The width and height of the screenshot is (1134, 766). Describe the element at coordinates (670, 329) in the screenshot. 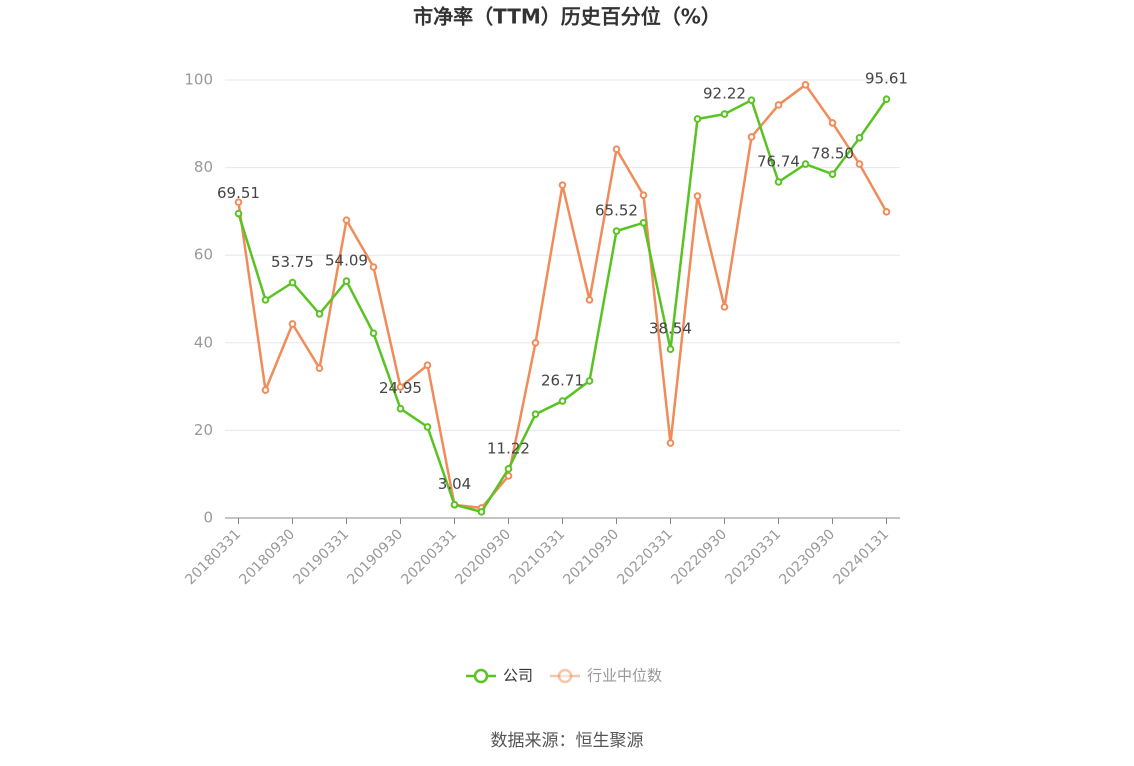

I see `data-label: 38.54` at that location.